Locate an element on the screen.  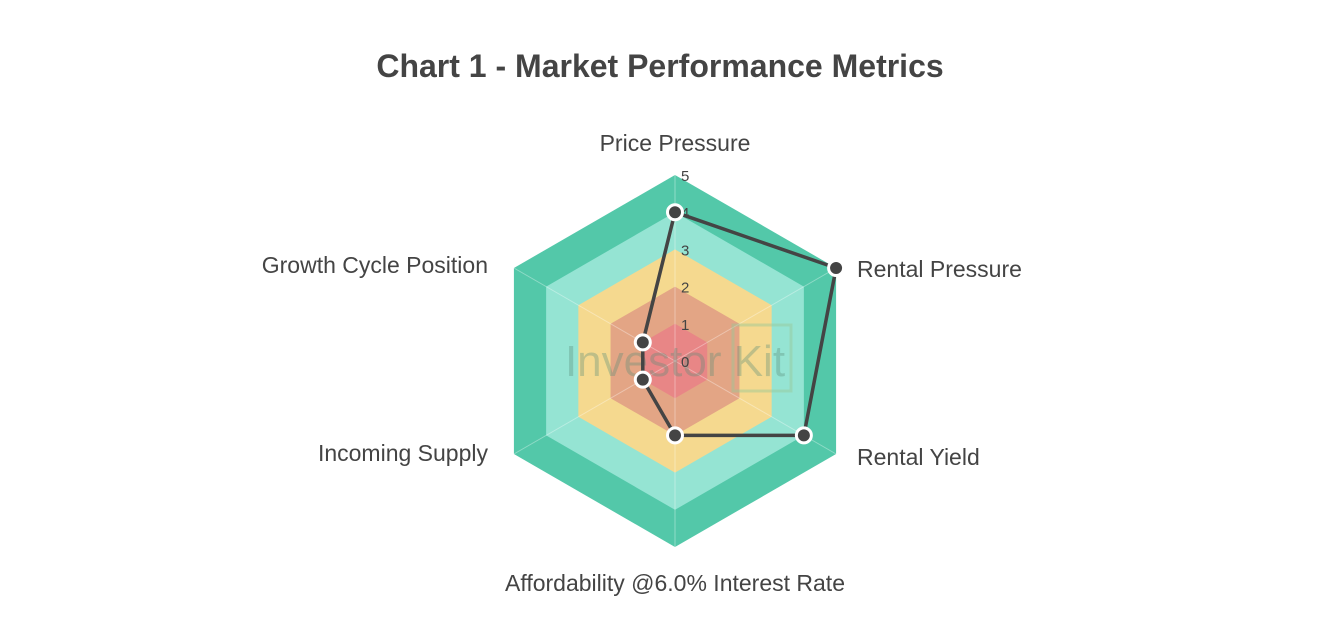
axis-label: Incoming Supply is located at coordinates (403, 453).